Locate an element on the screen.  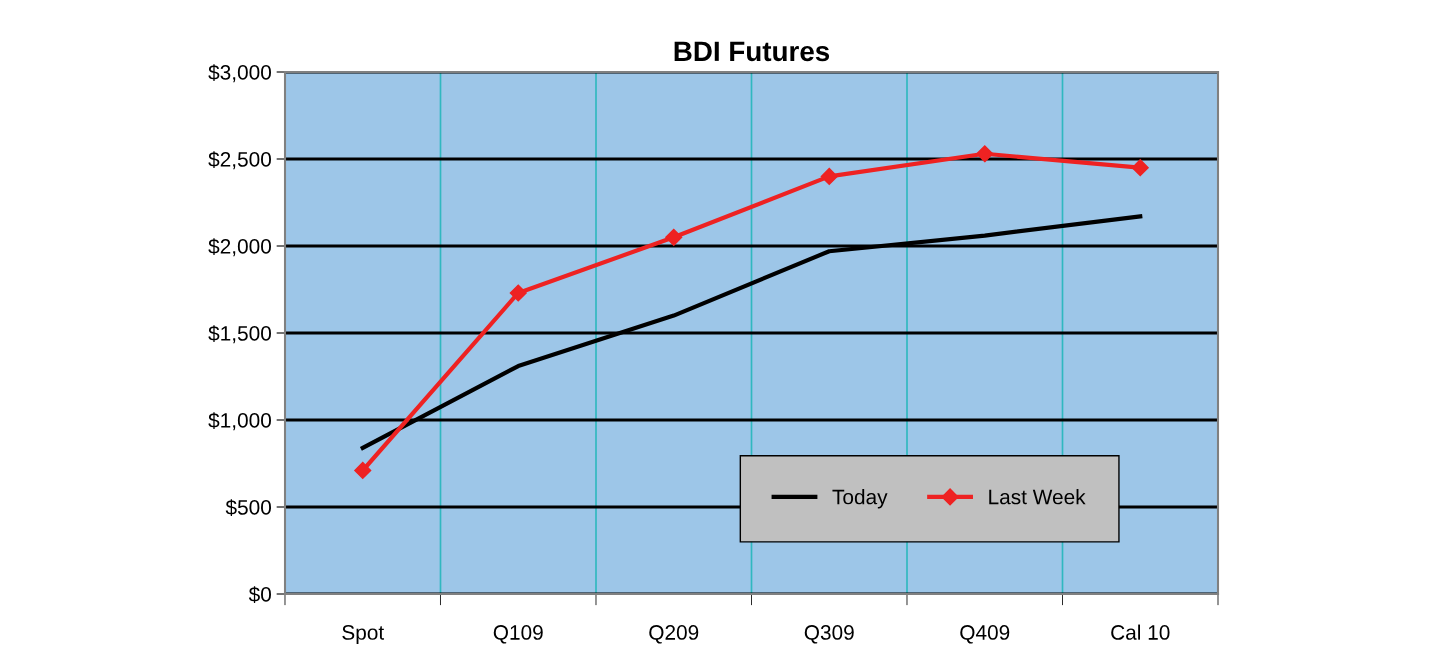
x-tick-label: Spot is located at coordinates (363, 634).